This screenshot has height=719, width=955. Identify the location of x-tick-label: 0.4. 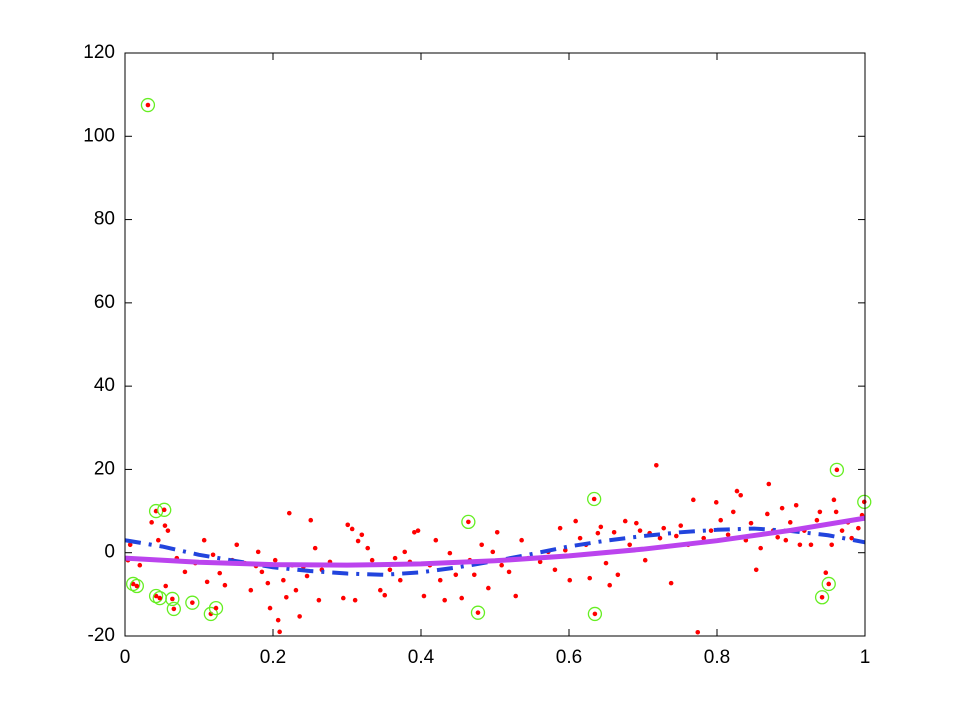
(421, 657).